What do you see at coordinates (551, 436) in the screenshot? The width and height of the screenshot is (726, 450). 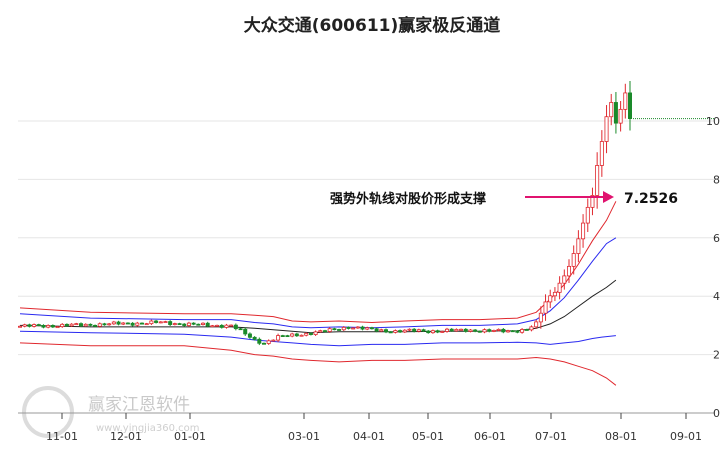 I see `x-tick-label: 07-01` at bounding box center [551, 436].